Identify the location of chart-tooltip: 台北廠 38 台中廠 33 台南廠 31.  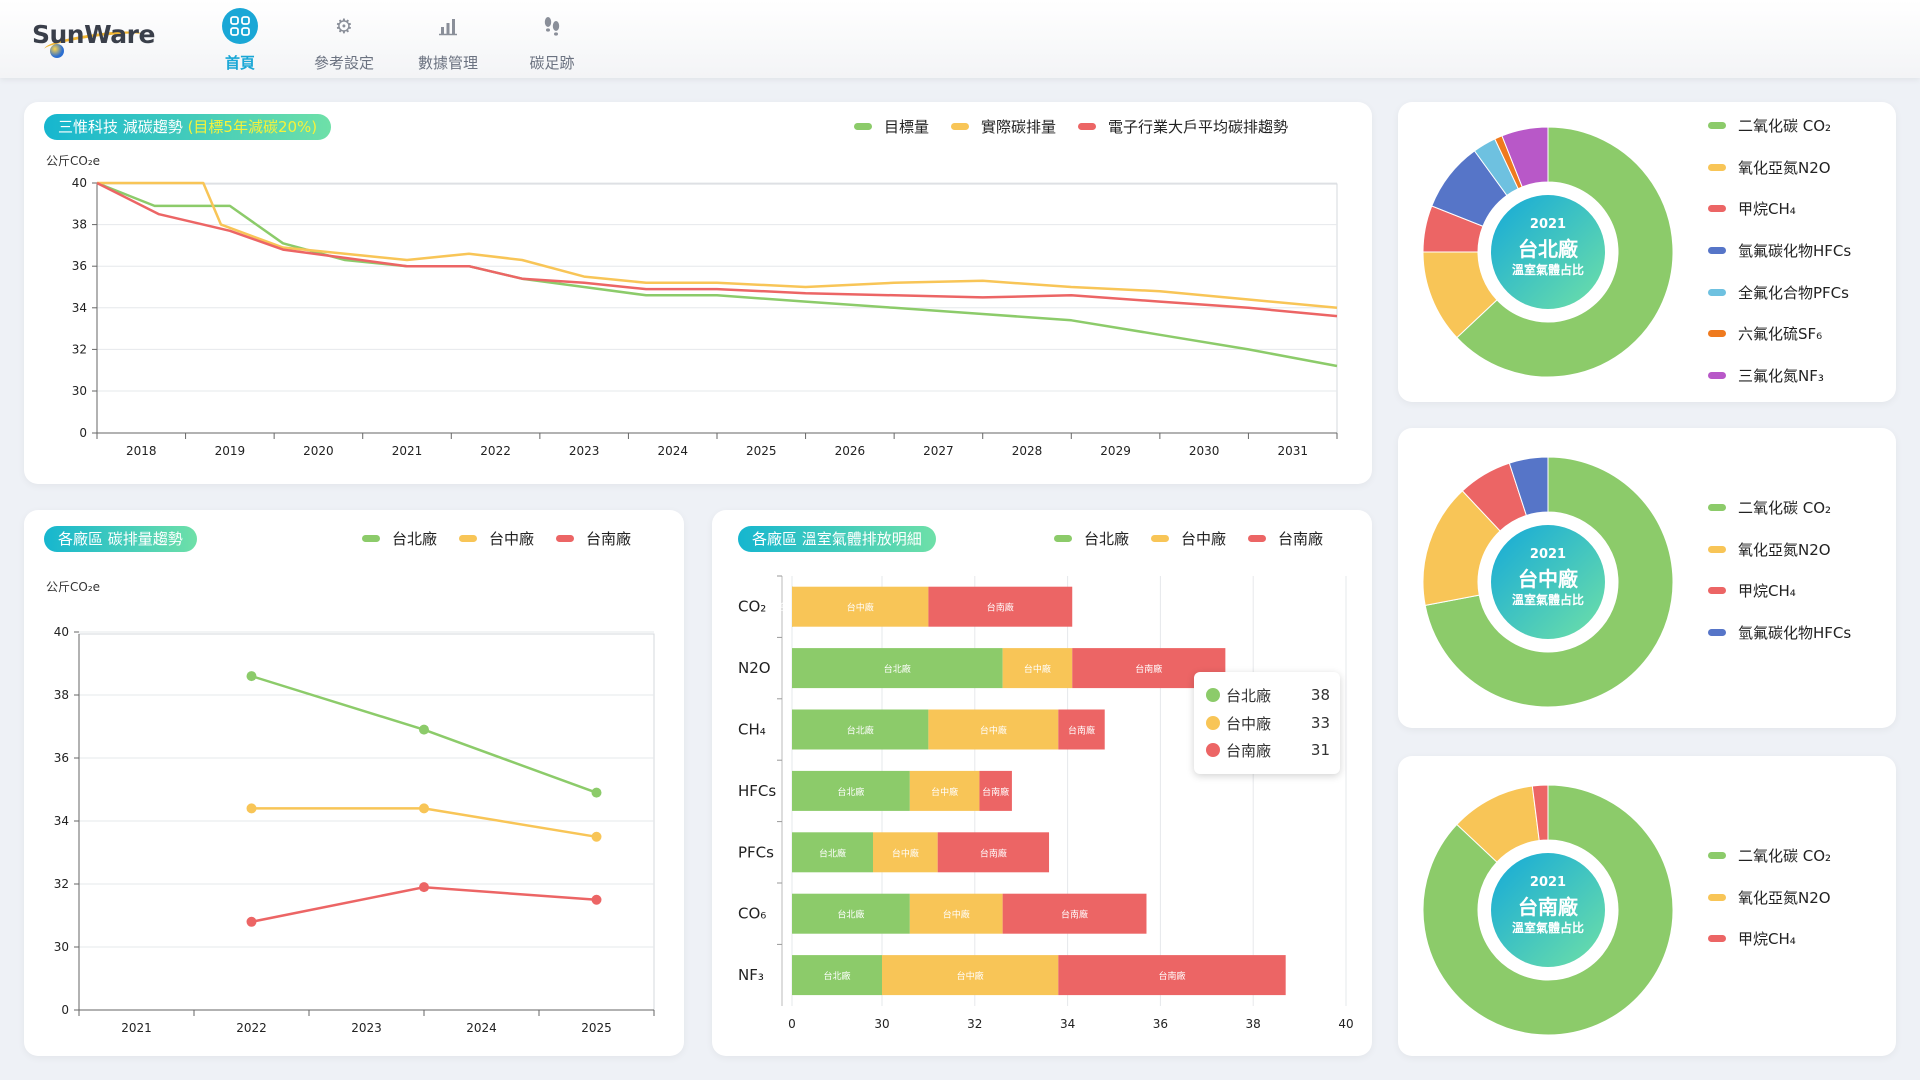
(1267, 723).